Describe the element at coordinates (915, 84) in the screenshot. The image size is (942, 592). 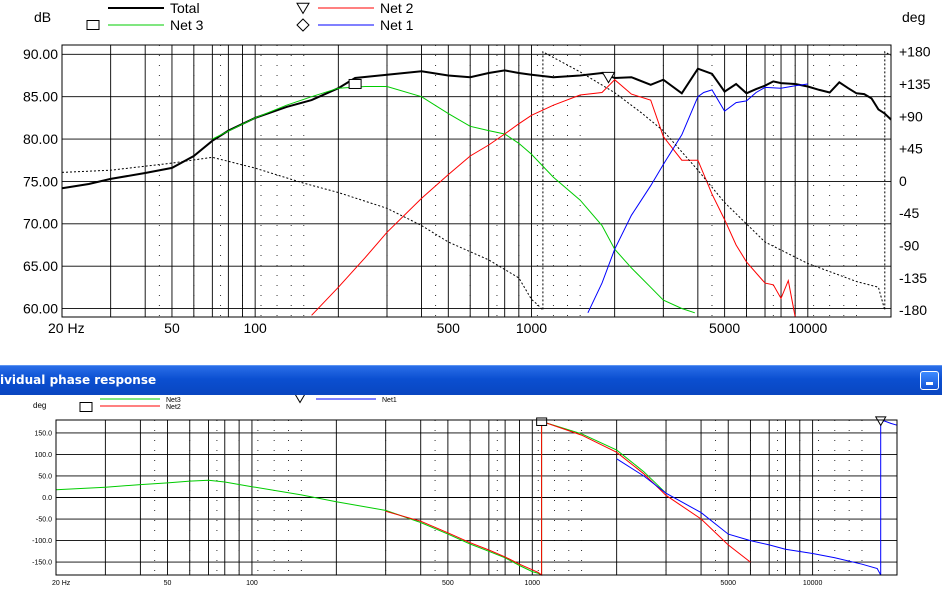
I see `y2-tick-label: +135` at that location.